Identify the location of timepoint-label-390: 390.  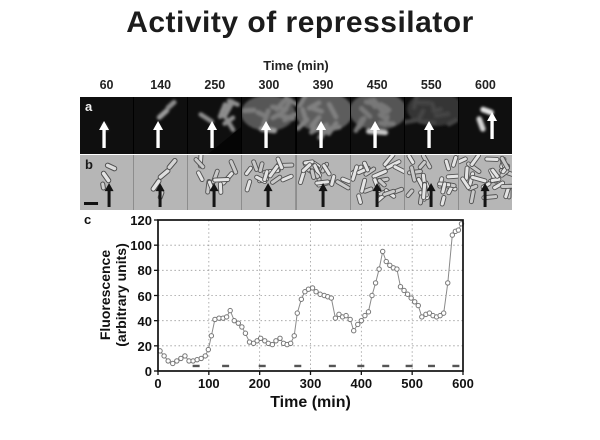
(323, 85).